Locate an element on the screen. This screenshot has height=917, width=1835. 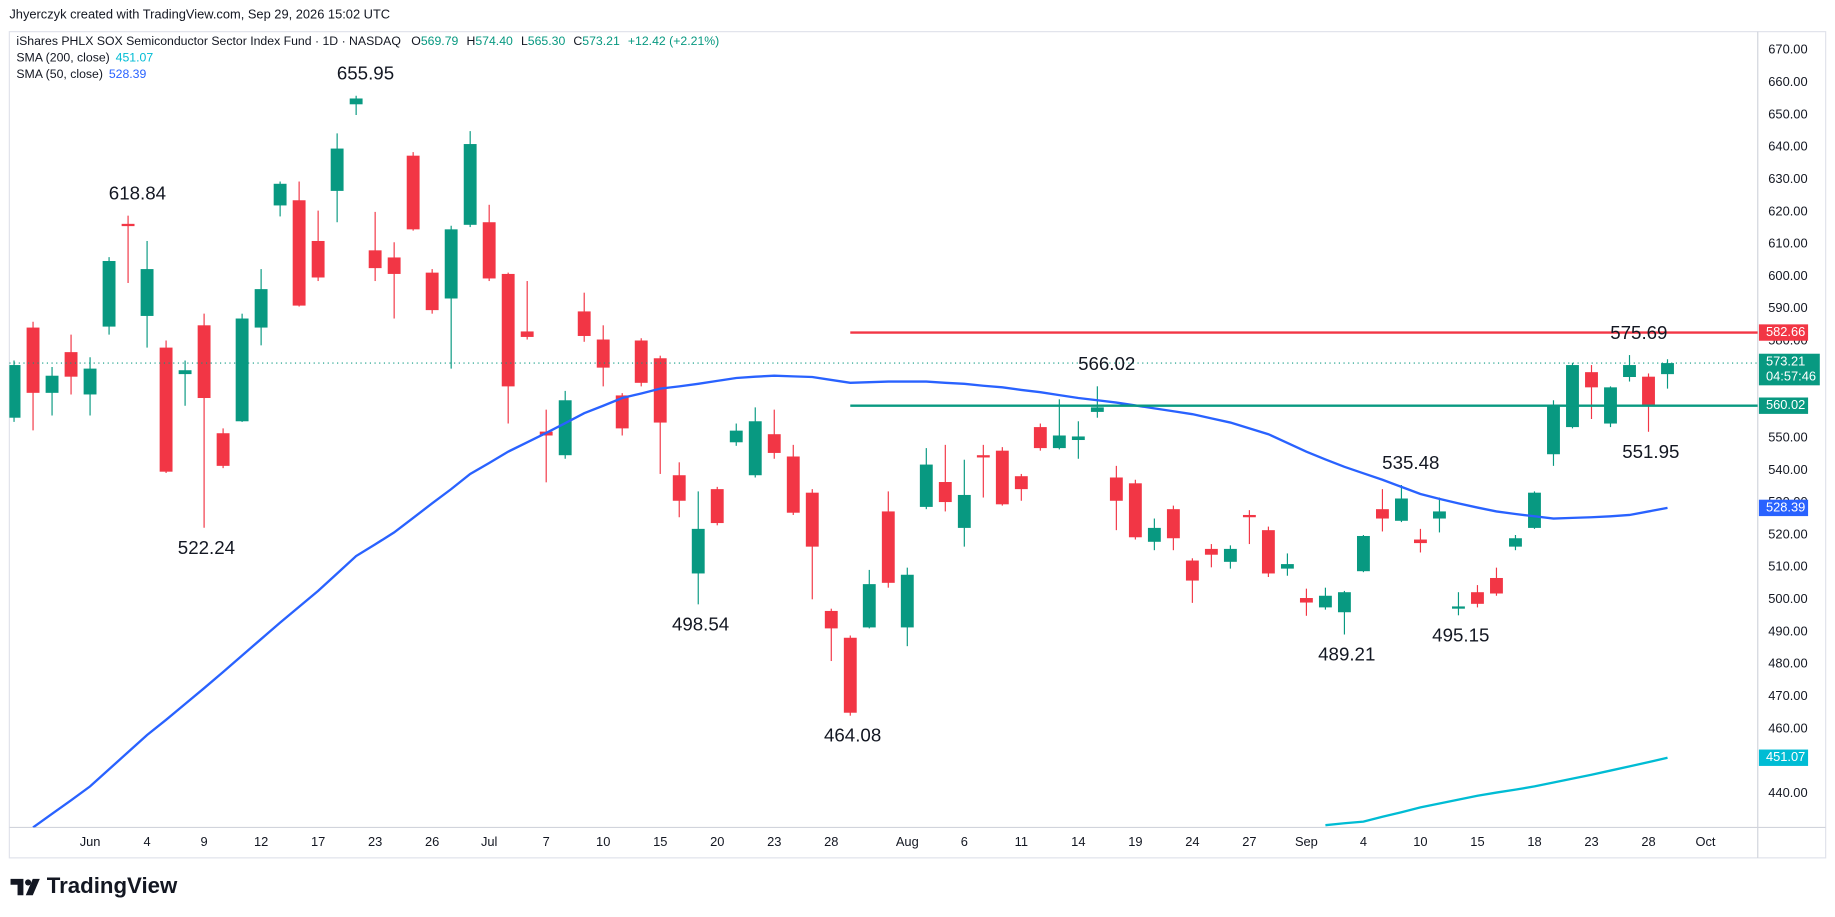
x-tick-label: Oct is located at coordinates (1706, 841).